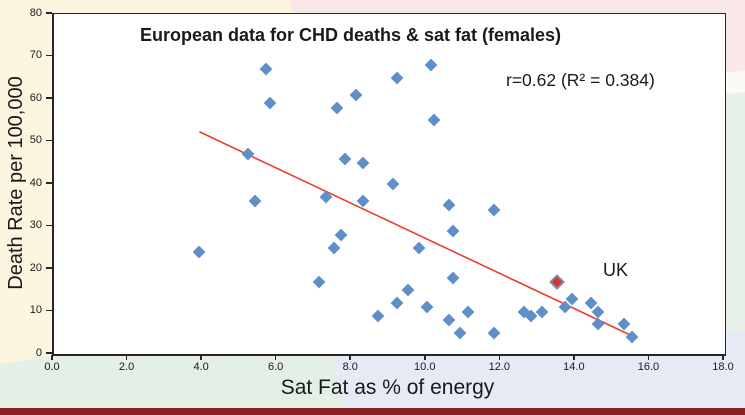  I want to click on x-tick-label: 6.0, so click(276, 367).